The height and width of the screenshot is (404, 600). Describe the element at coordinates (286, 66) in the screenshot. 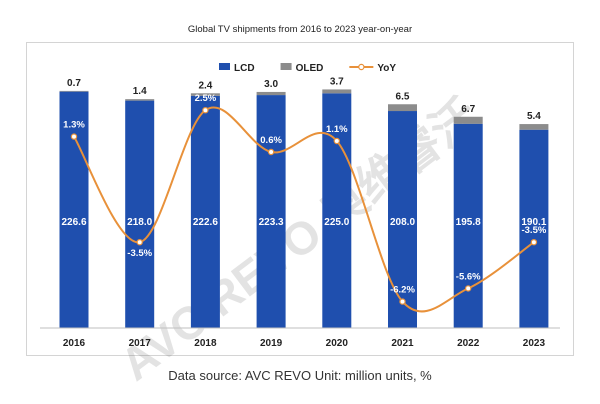

I see `legend-swatch-oled` at that location.